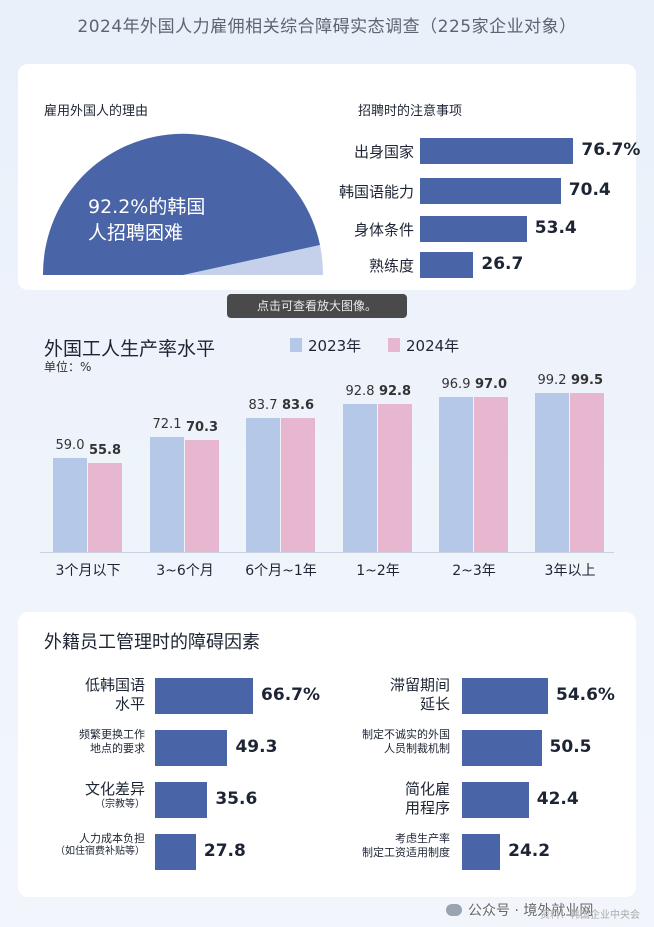  I want to click on management-title: 外籍员工管理时的障碍因素, so click(152, 642).